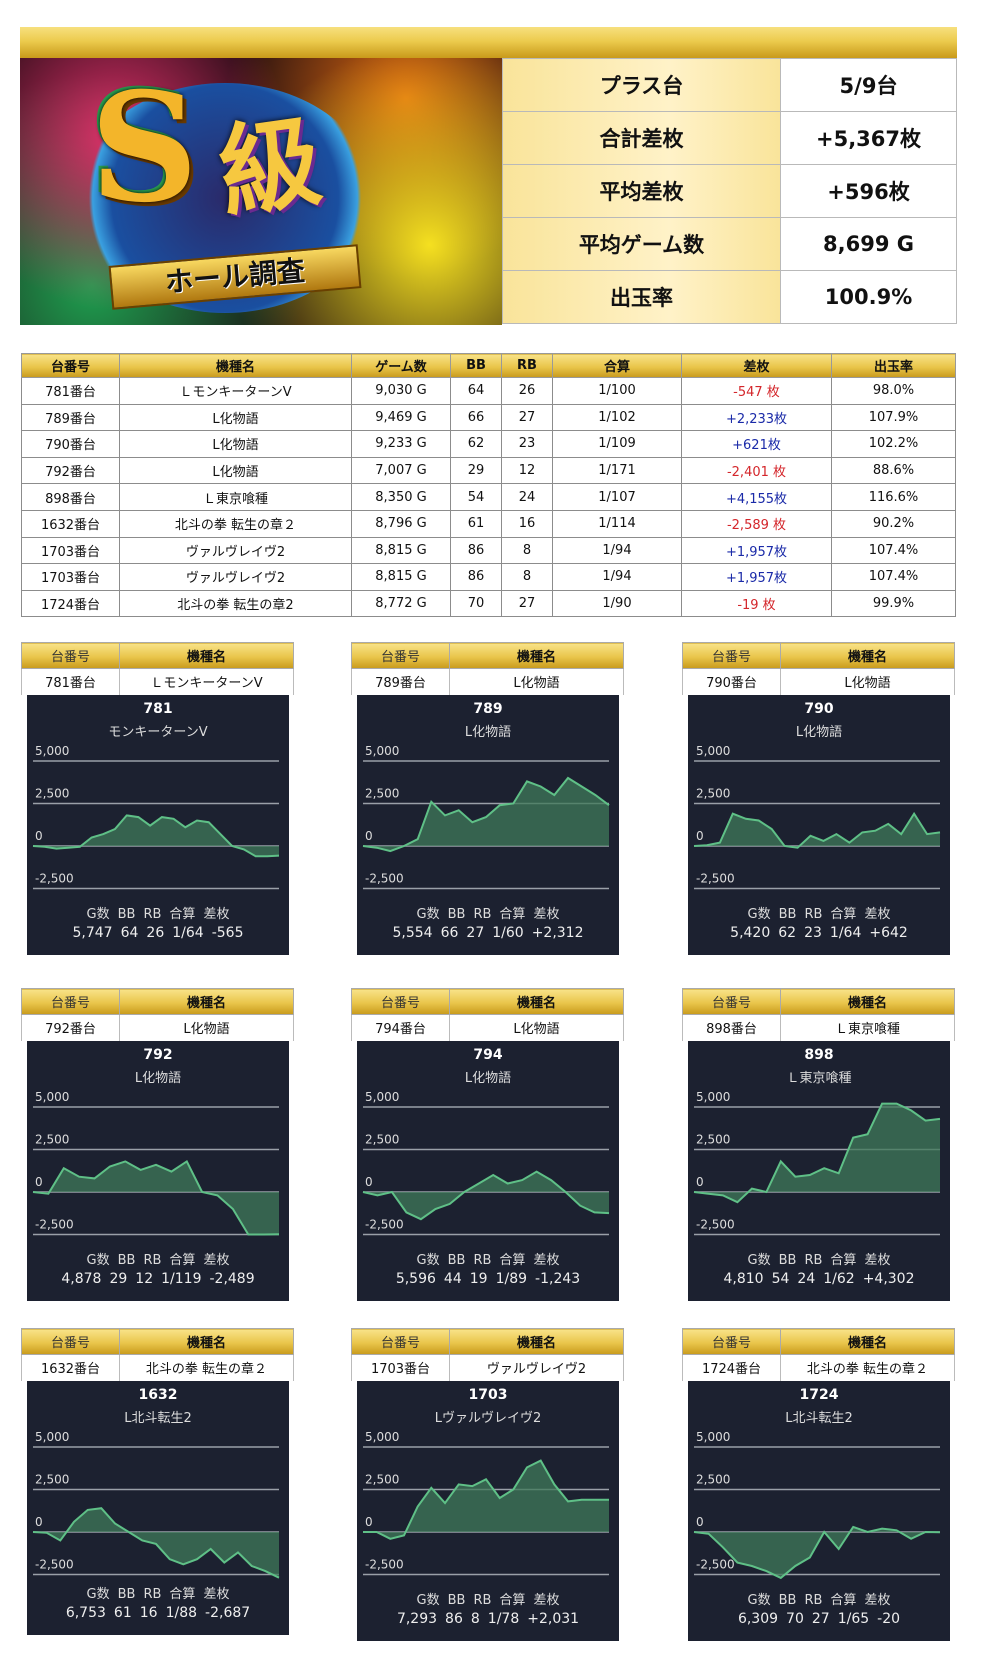 This screenshot has width=982, height=1665. What do you see at coordinates (157, 681) in the screenshot?
I see `panel-info-row: 781番台 ＬモンキーターンV` at bounding box center [157, 681].